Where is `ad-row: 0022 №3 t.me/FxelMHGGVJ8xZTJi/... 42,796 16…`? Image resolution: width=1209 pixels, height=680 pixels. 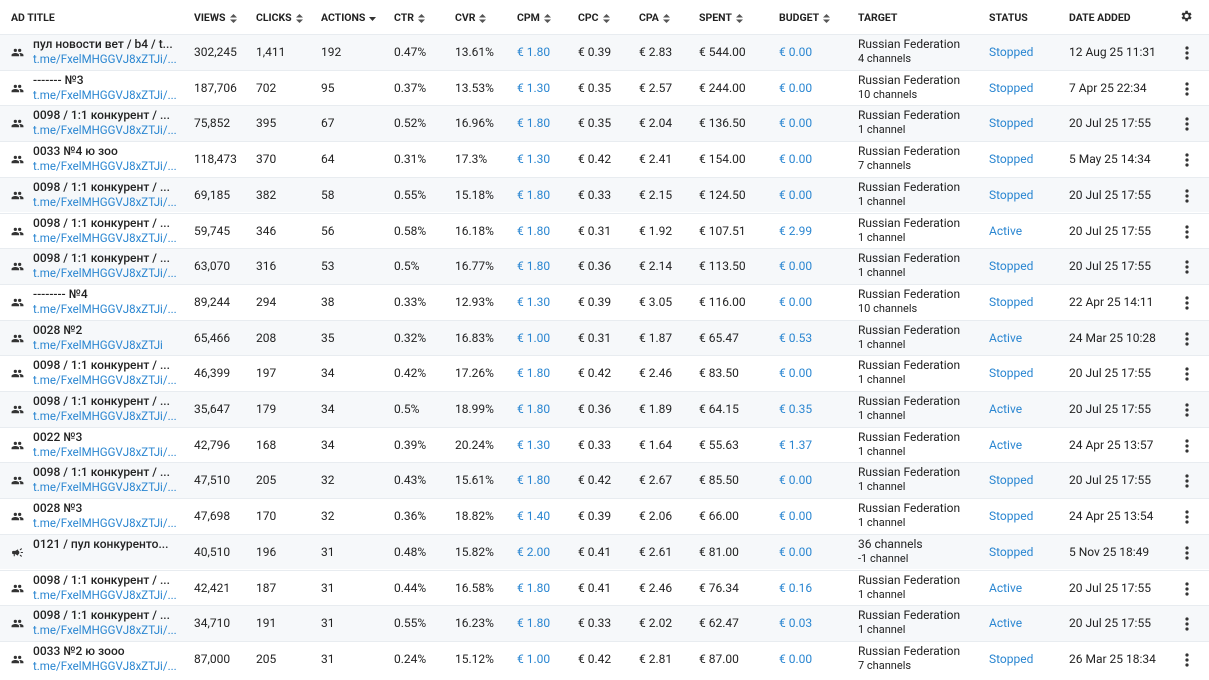
ad-row: 0022 №3 t.me/FxelMHGGVJ8xZTJi/... 42,796 16… is located at coordinates (604, 444).